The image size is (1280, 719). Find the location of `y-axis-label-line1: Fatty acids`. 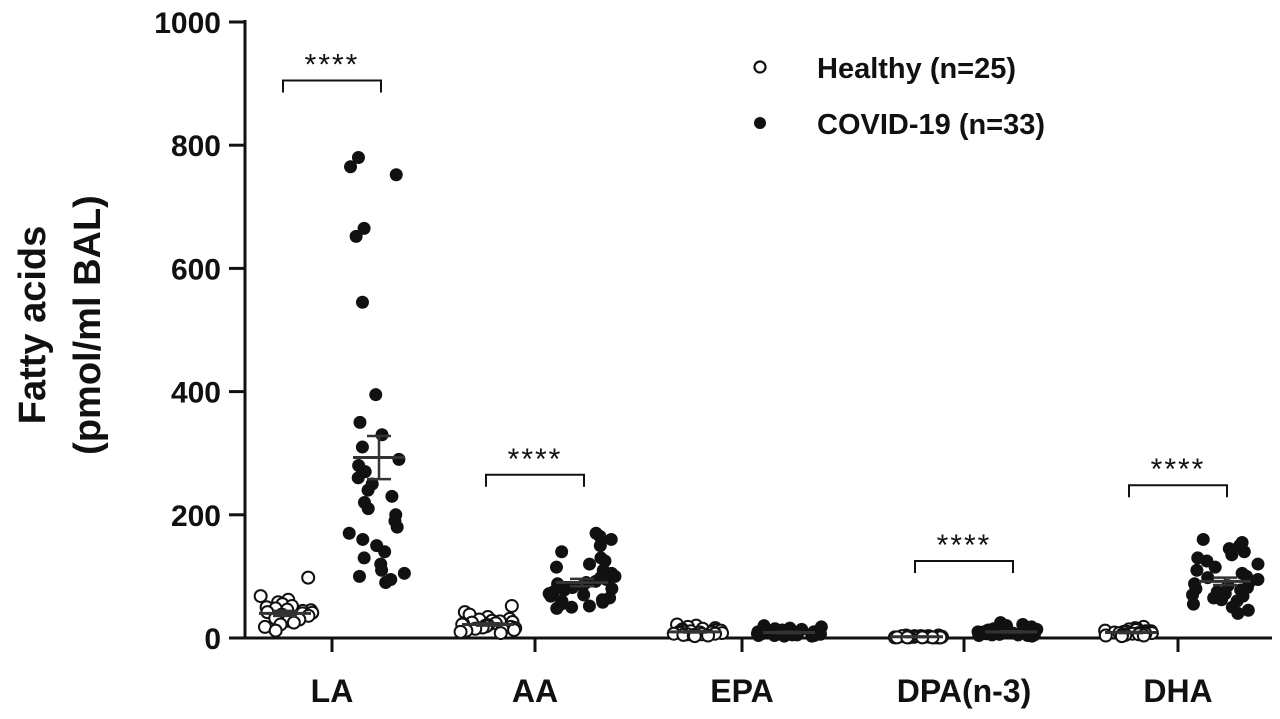

y-axis-label-line1: Fatty acids is located at coordinates (33, 325).